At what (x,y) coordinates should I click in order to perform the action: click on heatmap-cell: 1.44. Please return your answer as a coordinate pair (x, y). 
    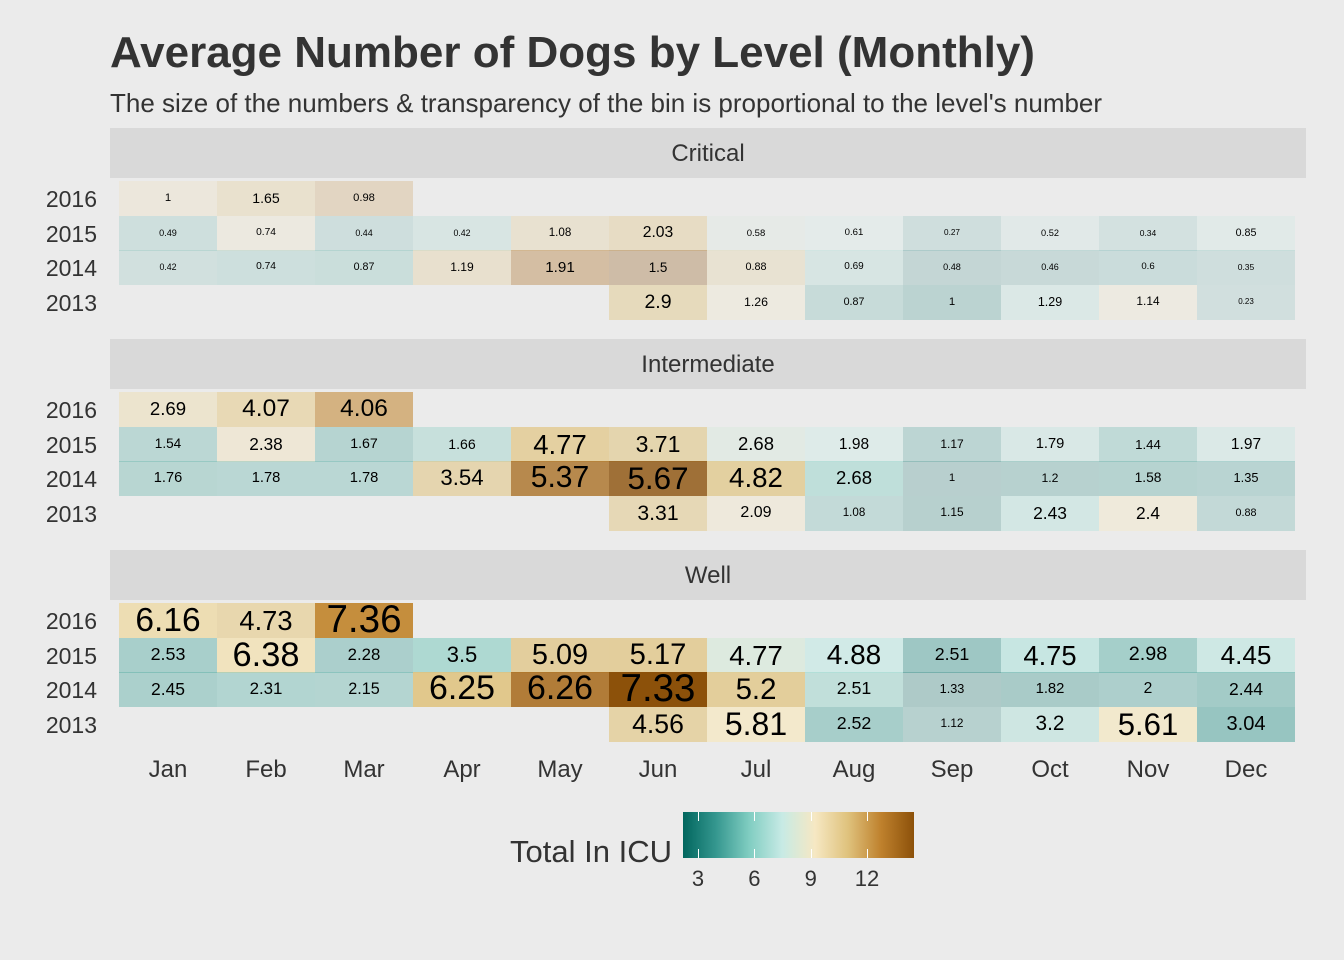
    Looking at the image, I should click on (1148, 444).